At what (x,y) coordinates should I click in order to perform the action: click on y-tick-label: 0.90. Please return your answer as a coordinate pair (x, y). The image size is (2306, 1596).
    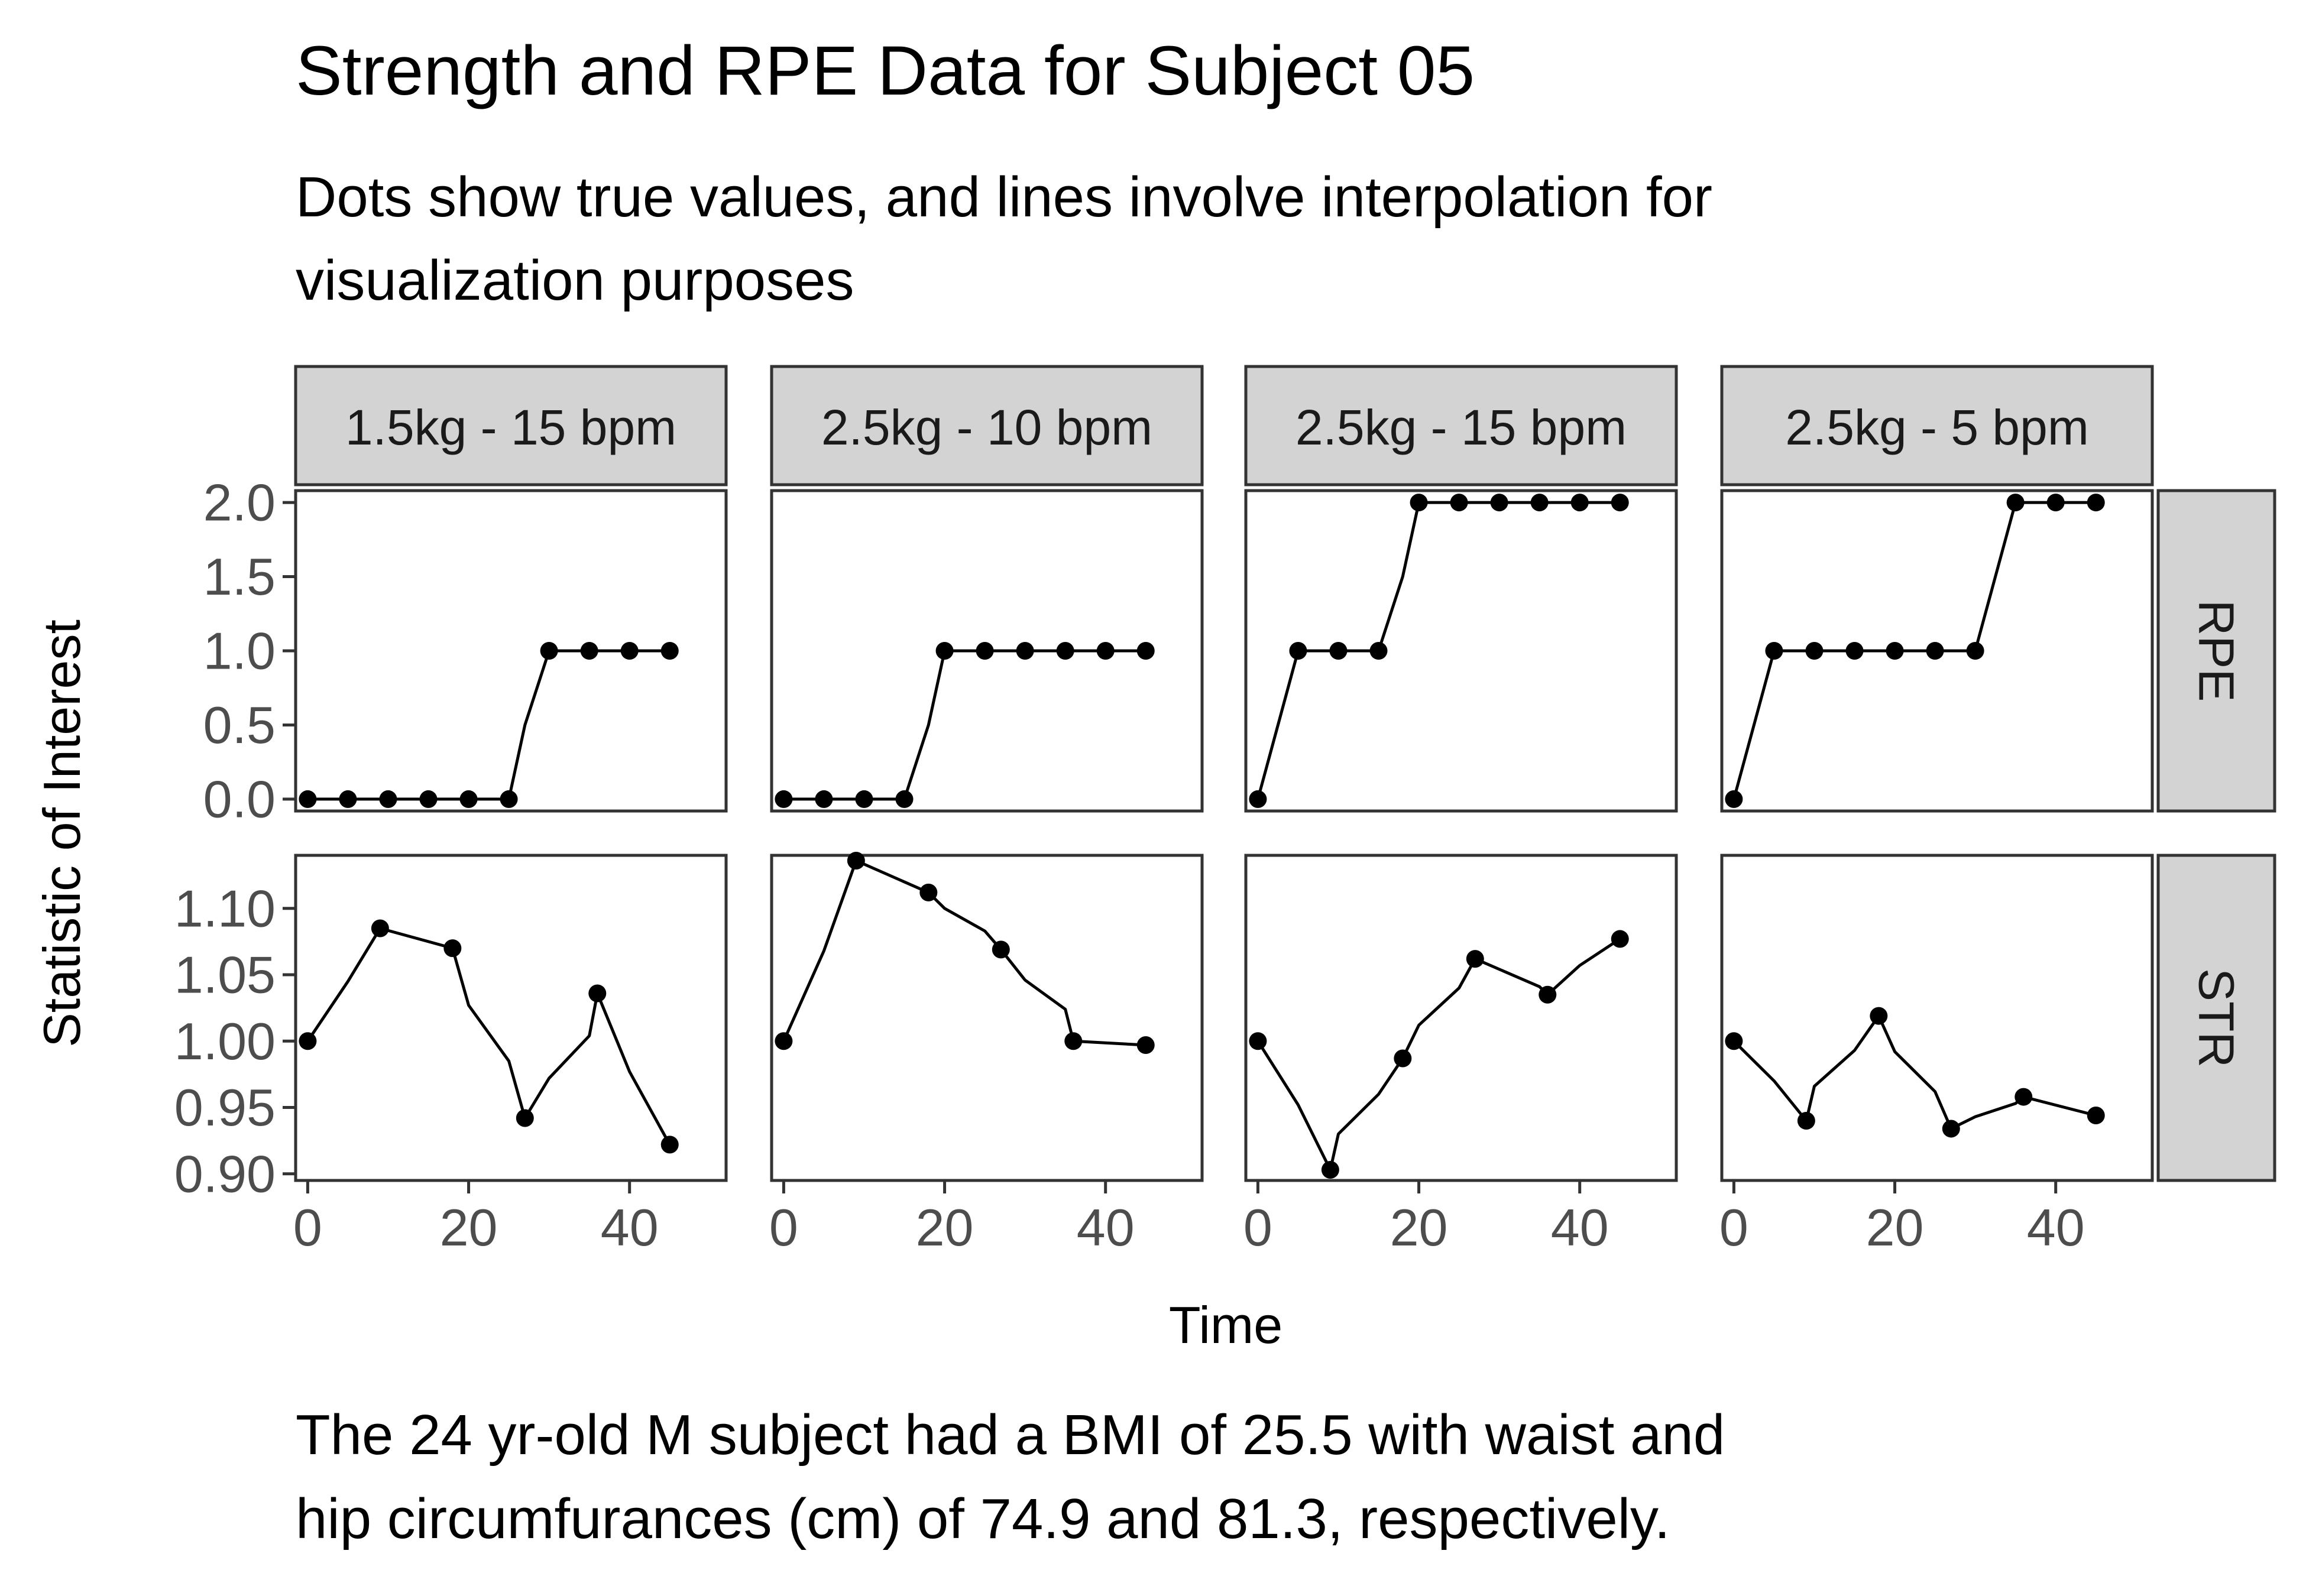
    Looking at the image, I should click on (225, 1173).